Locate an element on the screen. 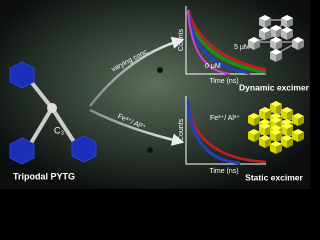  molecule-name: Tripodal PYTG is located at coordinates (44, 176).